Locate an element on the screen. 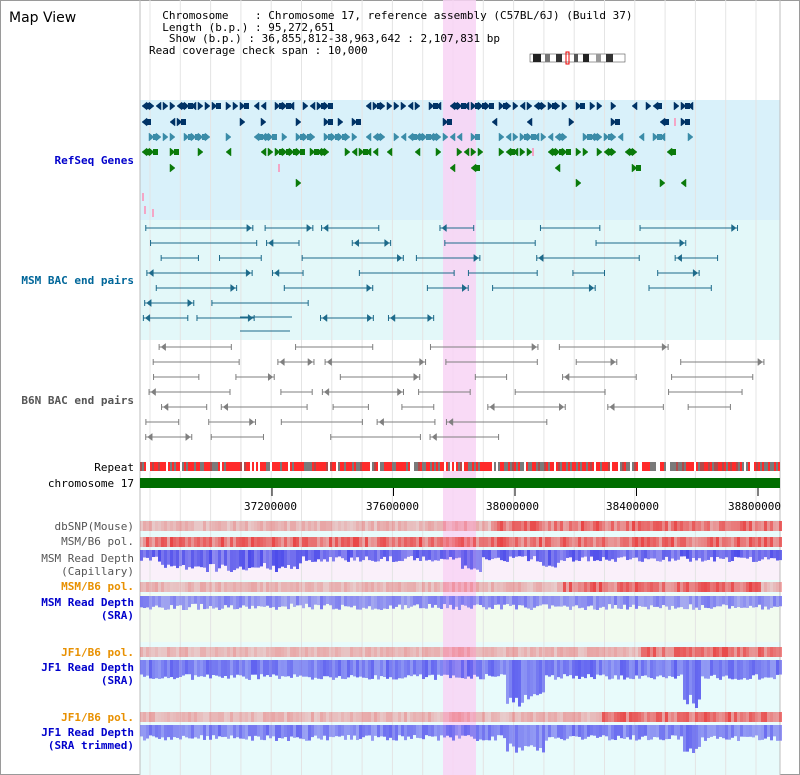 This screenshot has width=800, height=775. track-label-msm-depth-sra: MSM Read Depth is located at coordinates (87, 602).